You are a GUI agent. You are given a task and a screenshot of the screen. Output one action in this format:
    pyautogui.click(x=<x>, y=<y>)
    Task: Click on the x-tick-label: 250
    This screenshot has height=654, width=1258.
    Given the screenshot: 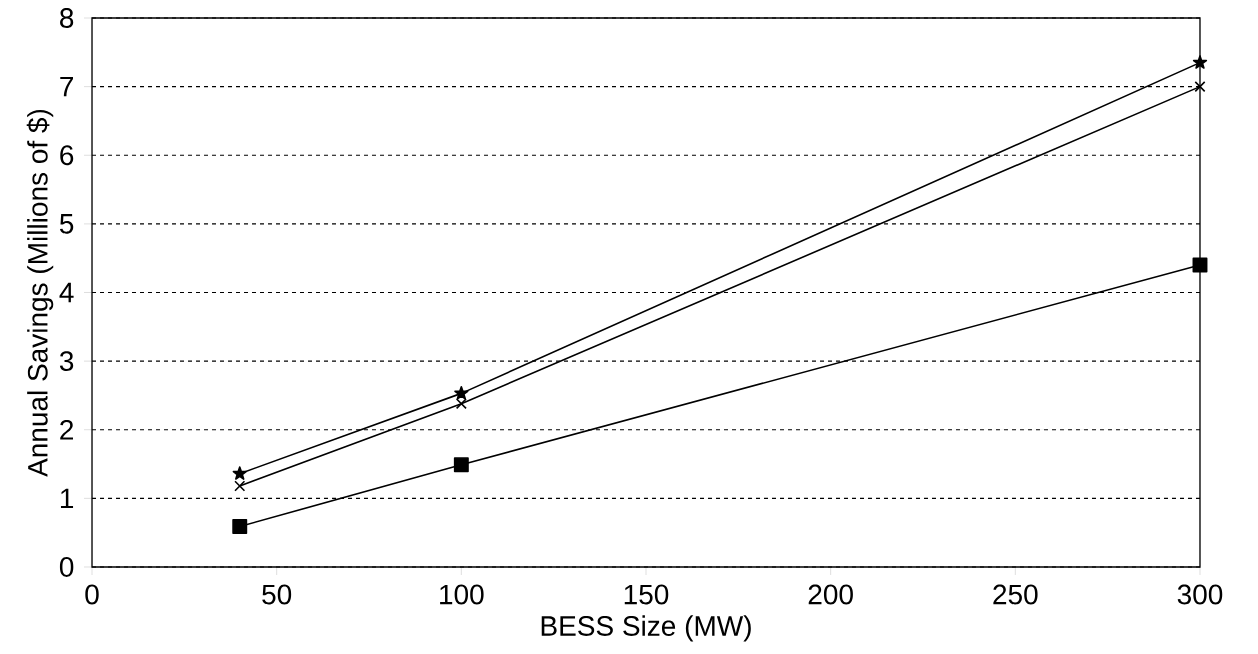 What is the action you would take?
    pyautogui.click(x=1015, y=594)
    